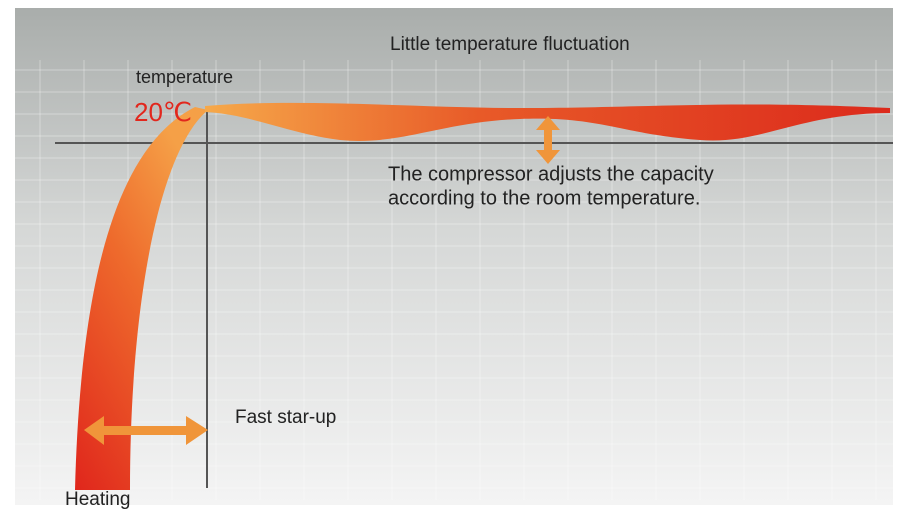 The image size is (903, 521). I want to click on note-line: according to the room temperature., so click(544, 198).